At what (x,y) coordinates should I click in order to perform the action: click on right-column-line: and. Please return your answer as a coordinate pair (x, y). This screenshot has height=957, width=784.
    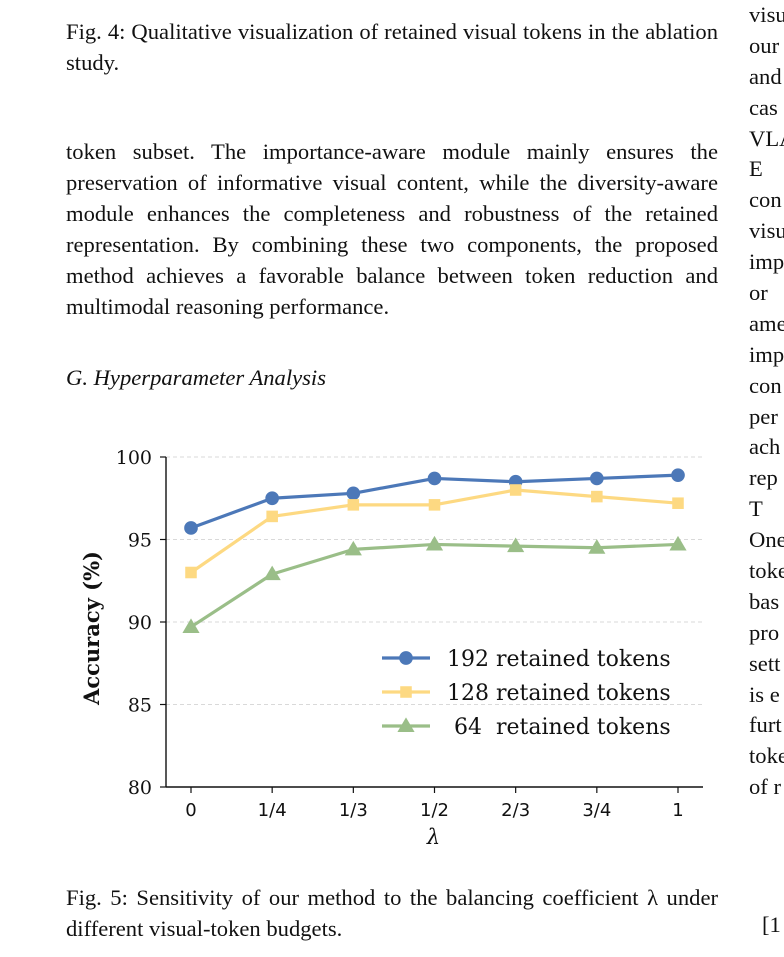
    Looking at the image, I should click on (765, 76).